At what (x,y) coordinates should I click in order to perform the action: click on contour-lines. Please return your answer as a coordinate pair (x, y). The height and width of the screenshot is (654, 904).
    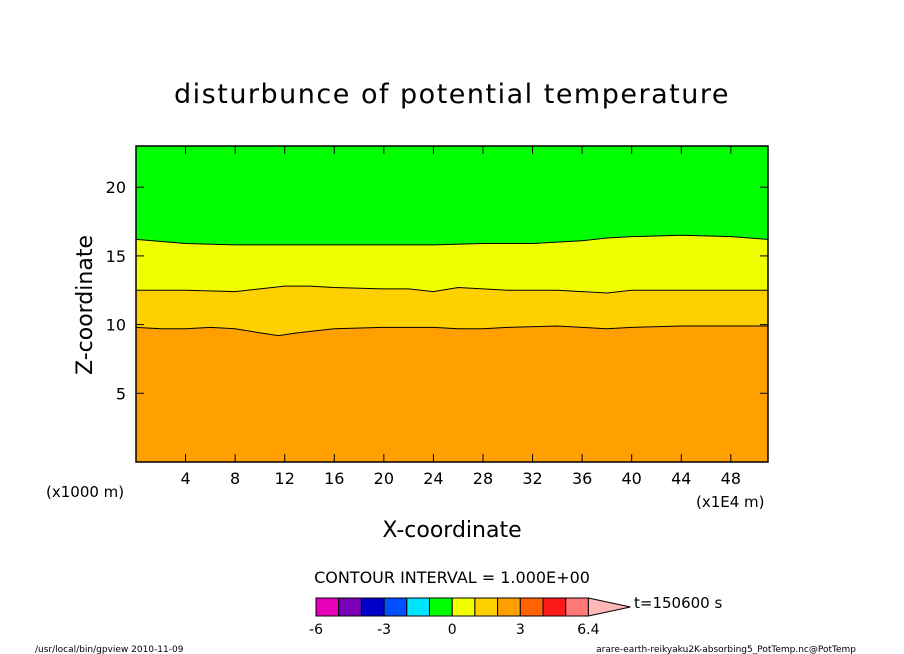
    Looking at the image, I should click on (452, 285).